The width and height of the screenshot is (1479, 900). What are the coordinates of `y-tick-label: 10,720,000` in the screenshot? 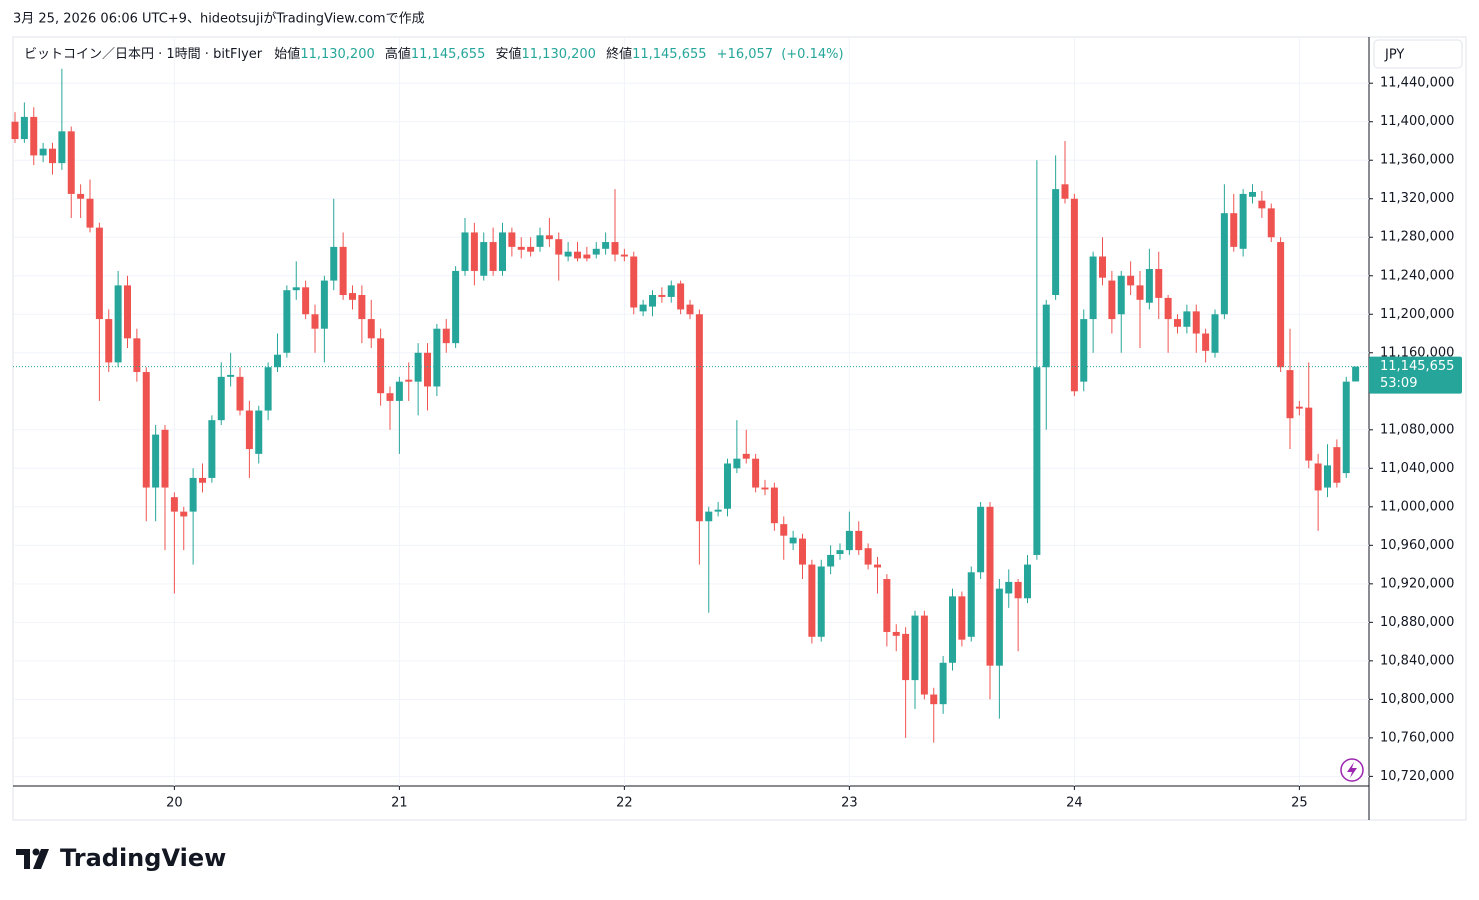 It's located at (1417, 776).